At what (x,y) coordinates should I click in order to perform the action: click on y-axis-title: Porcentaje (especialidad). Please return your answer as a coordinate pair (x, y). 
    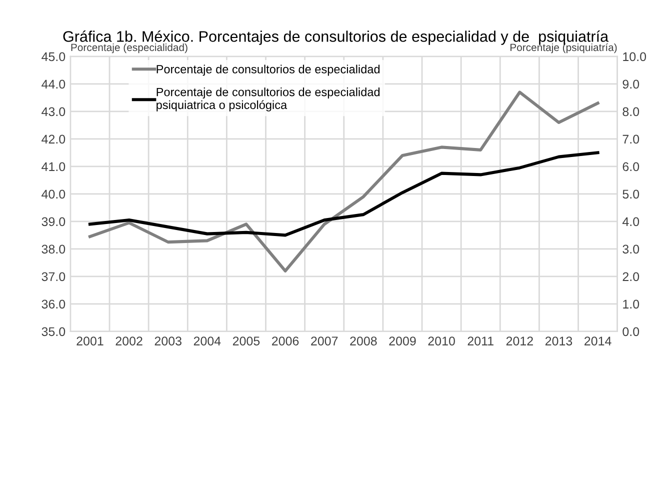
    Looking at the image, I should click on (129, 48).